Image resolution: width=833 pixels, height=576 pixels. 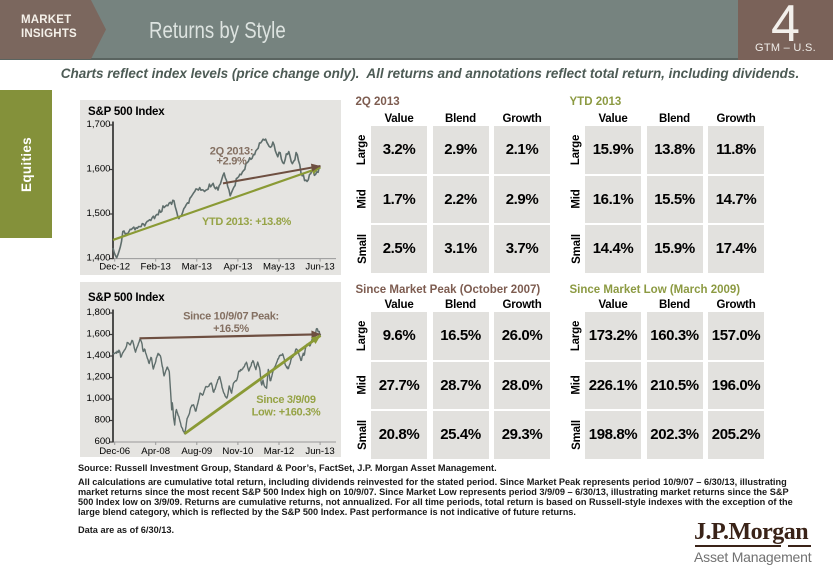 I want to click on svg-text: 1,200, so click(x=98, y=376).